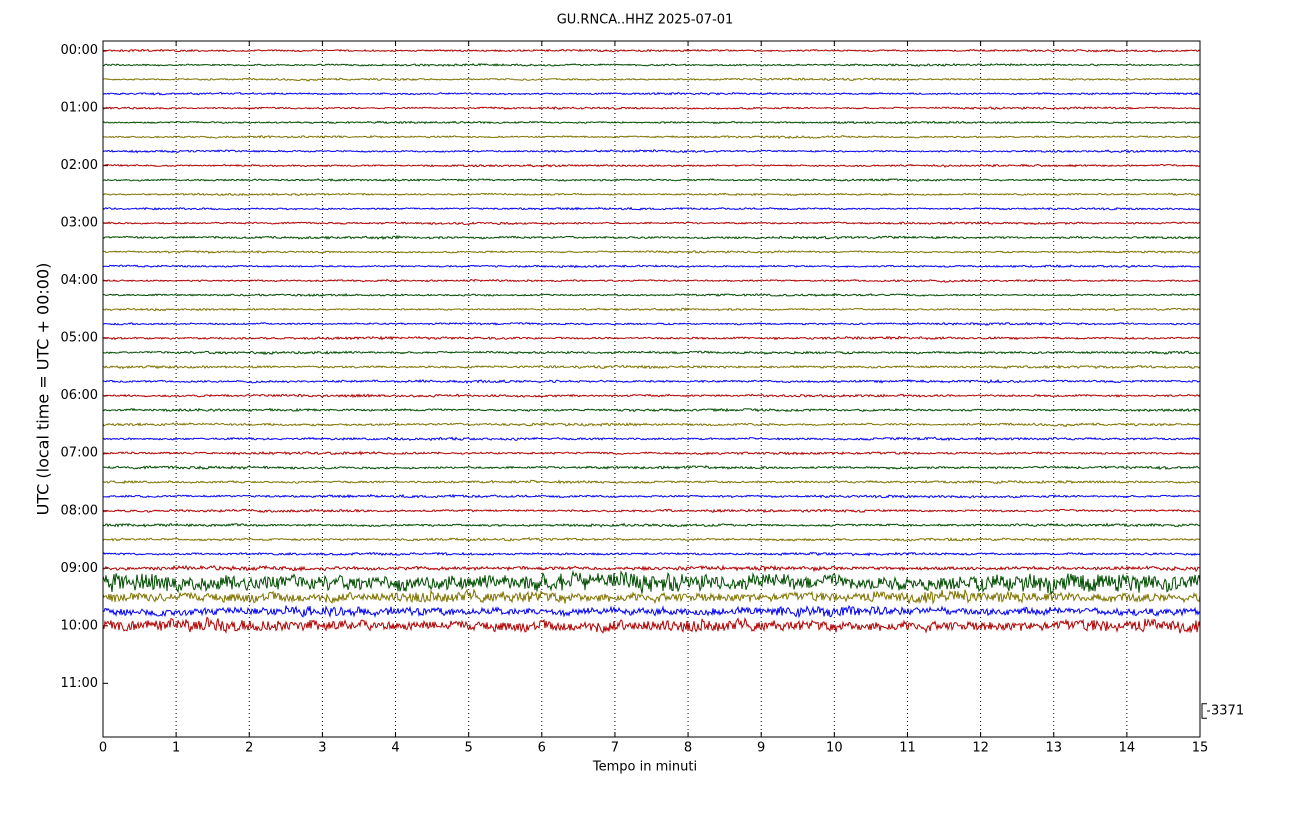 The width and height of the screenshot is (1290, 823). I want to click on y-tick-label: 00:00, so click(79, 50).